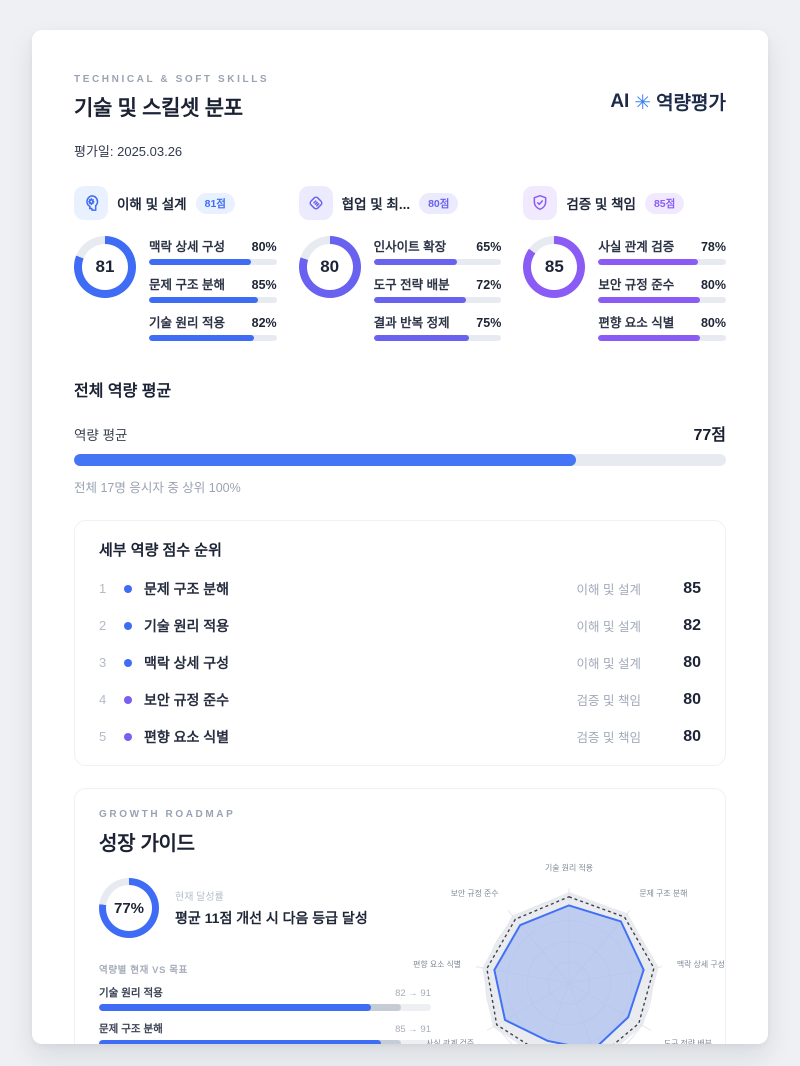  What do you see at coordinates (128, 151) in the screenshot?
I see `assessment-date: 평가일: 2025.03.26` at bounding box center [128, 151].